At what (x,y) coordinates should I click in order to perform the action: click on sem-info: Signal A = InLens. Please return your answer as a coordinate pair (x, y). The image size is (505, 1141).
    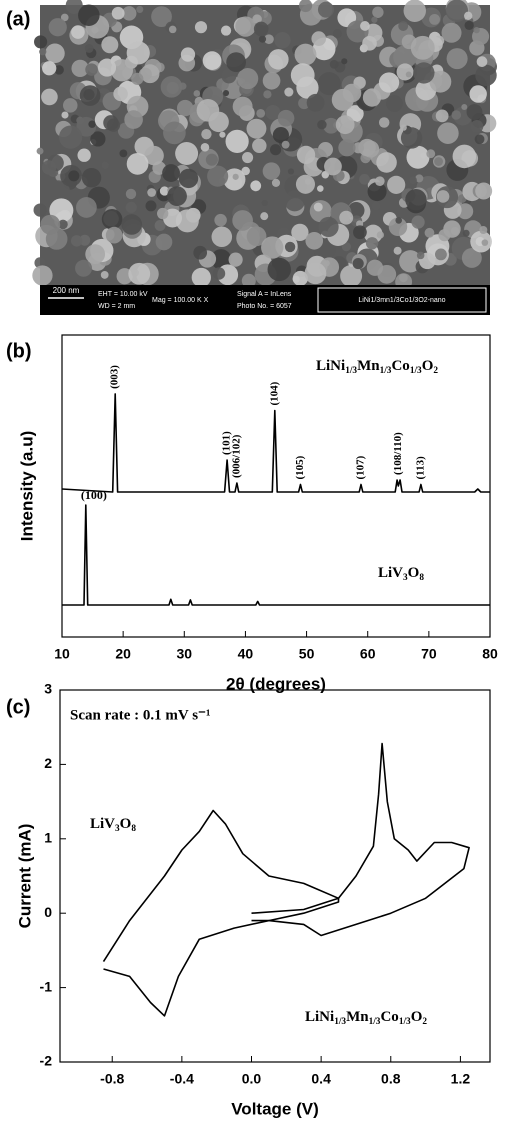
    Looking at the image, I should click on (264, 294).